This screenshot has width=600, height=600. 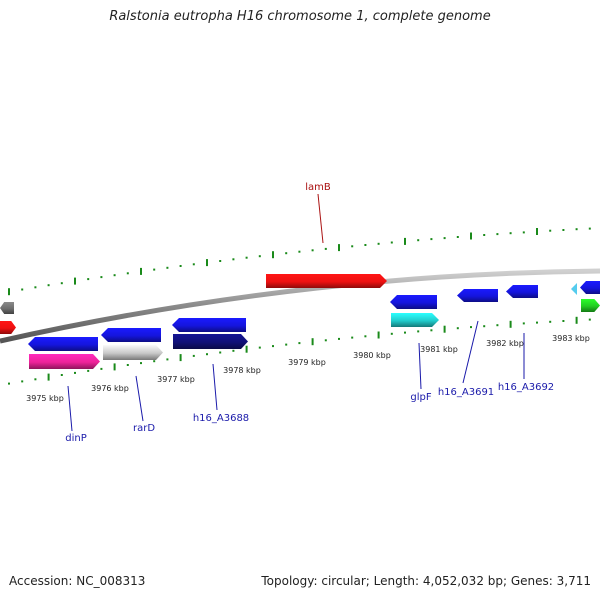 What do you see at coordinates (372, 355) in the screenshot?
I see `tick-label: 3980 kbp` at bounding box center [372, 355].